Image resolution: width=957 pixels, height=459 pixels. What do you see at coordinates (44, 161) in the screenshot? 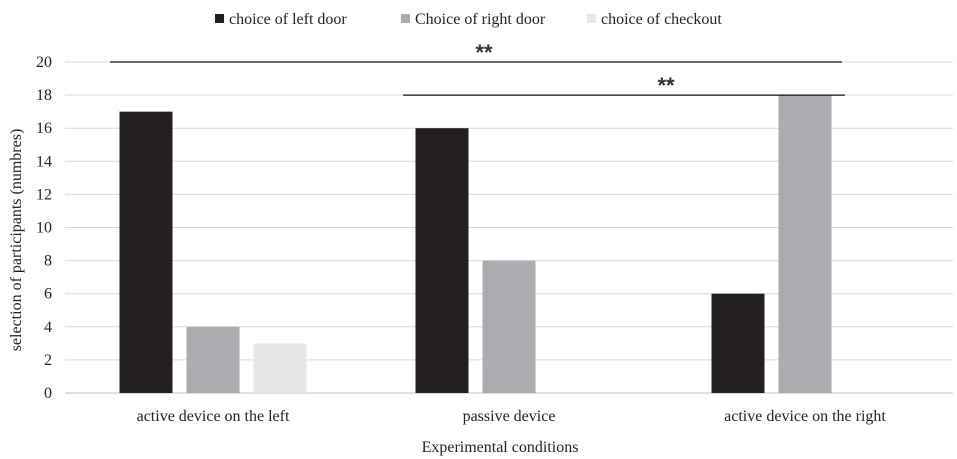
I see `y-tick-label: 14` at bounding box center [44, 161].